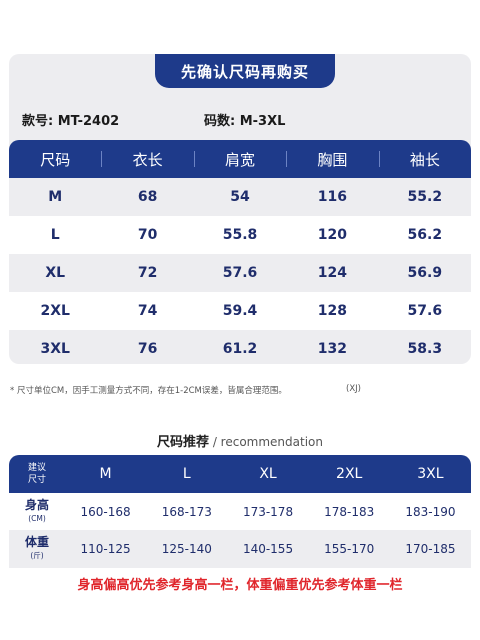 This screenshot has height=640, width=480. Describe the element at coordinates (425, 349) in the screenshot. I see `table-cell: 58.3` at that location.